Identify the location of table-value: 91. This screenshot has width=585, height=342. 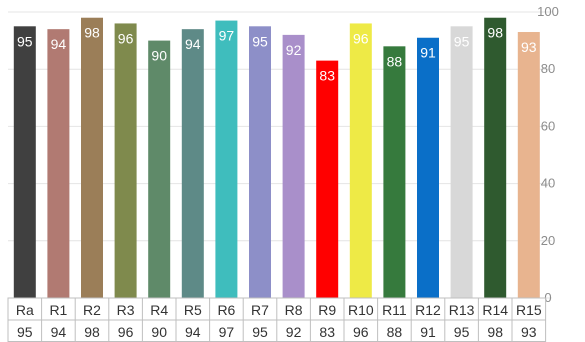
(428, 332).